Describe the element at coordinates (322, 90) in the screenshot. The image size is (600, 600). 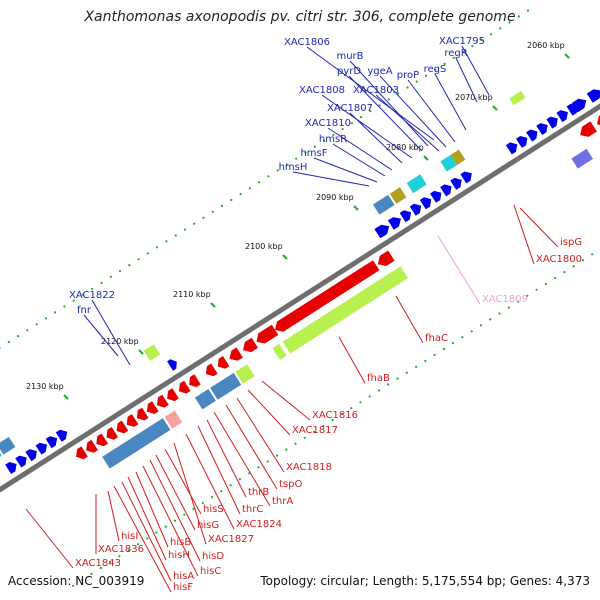
I see `forward-gene-label: XAC1808` at that location.